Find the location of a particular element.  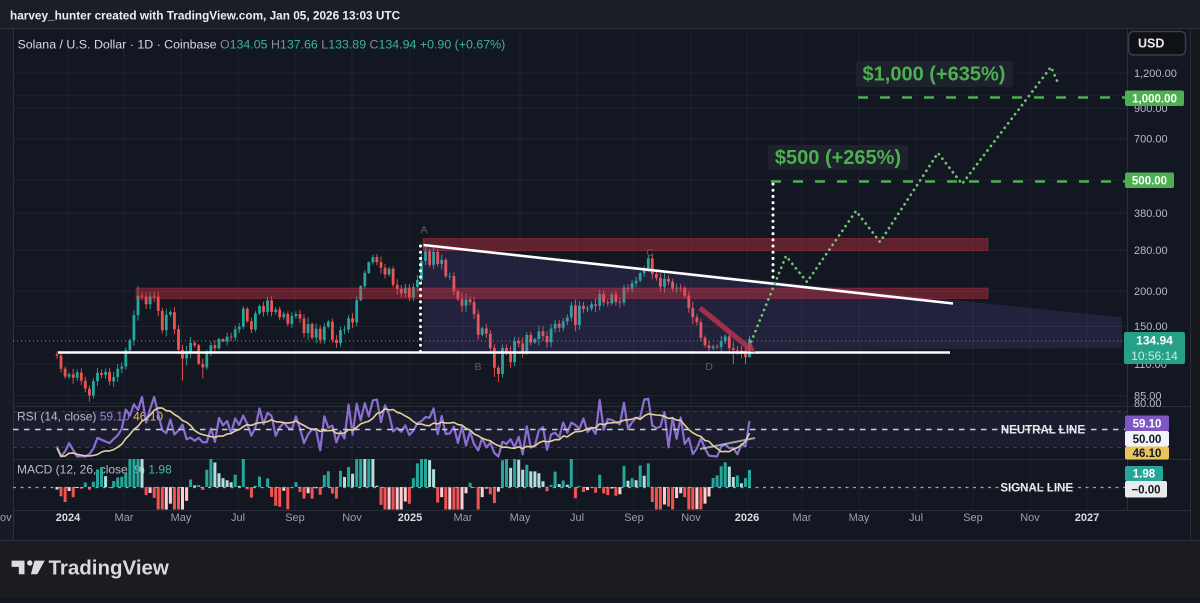

svg-text: 50.00 is located at coordinates (1147, 440).